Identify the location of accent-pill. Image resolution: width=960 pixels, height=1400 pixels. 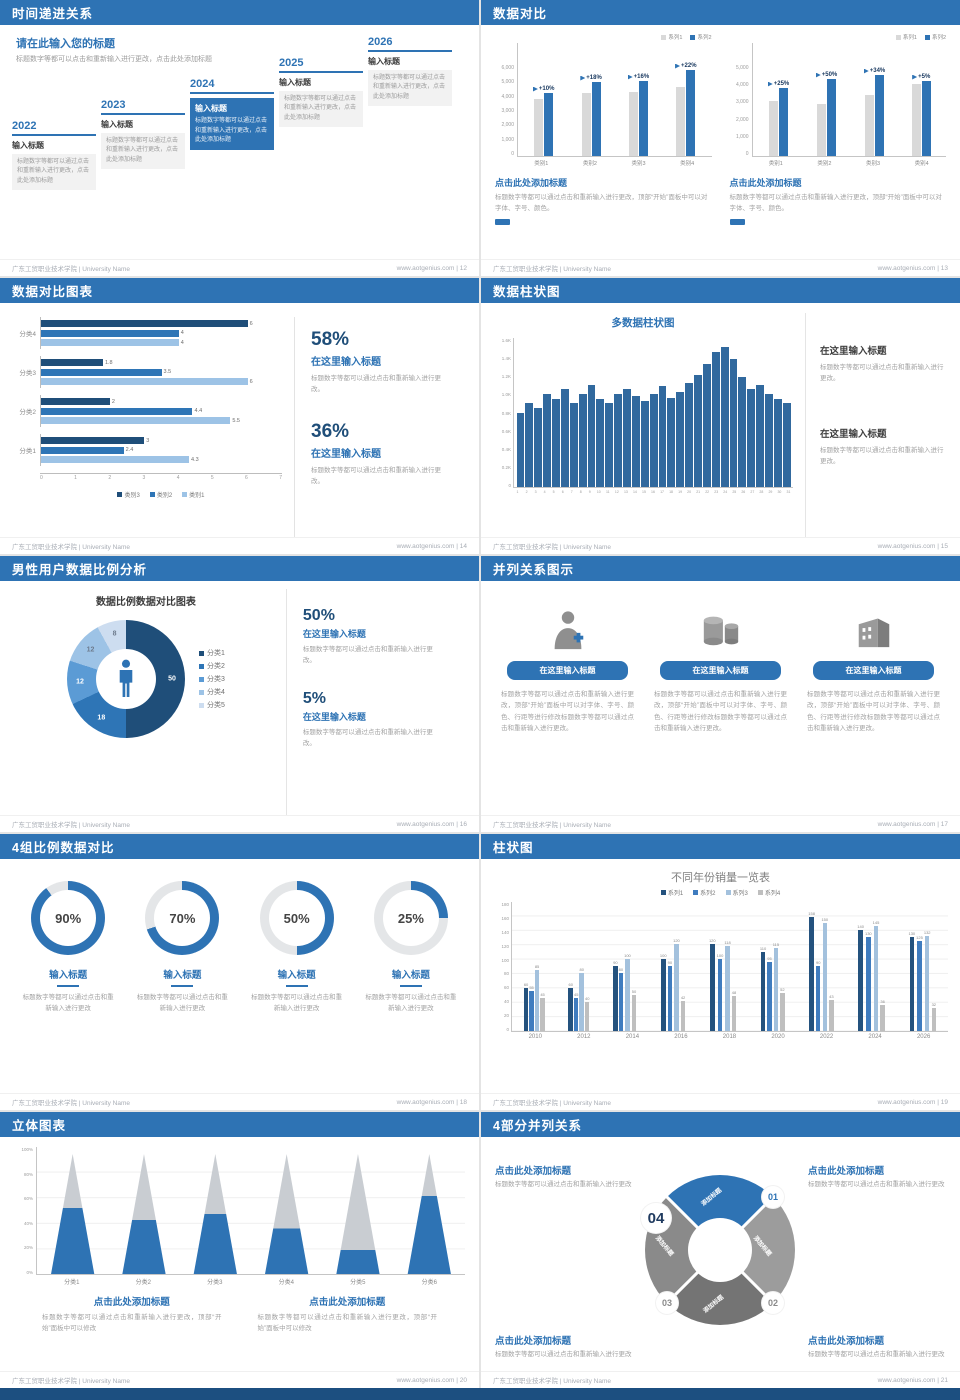
(737, 222).